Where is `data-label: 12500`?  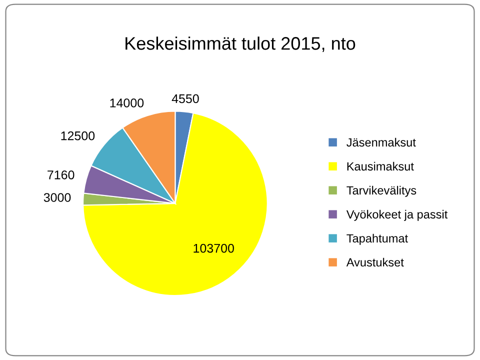 data-label: 12500 is located at coordinates (78, 135).